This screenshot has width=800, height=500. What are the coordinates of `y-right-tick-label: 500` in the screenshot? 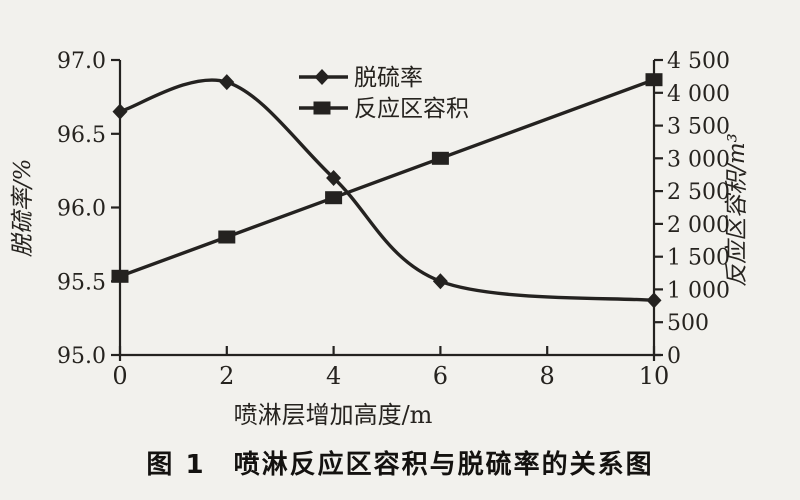 It's located at (688, 323).